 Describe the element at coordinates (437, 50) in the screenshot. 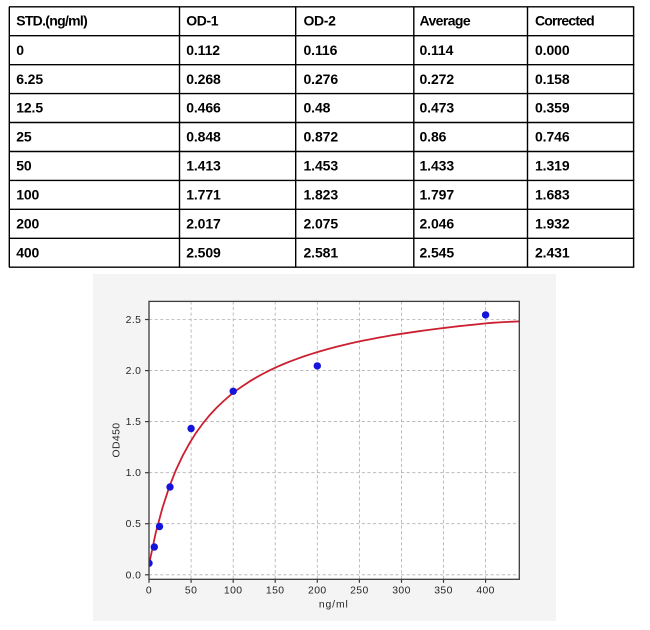

I see `svg-text: 0.114` at that location.